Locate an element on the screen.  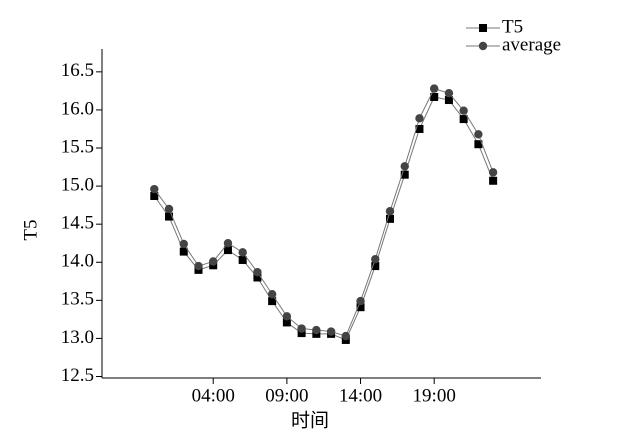
y-tick-label: 14.0 is located at coordinates (77, 261).